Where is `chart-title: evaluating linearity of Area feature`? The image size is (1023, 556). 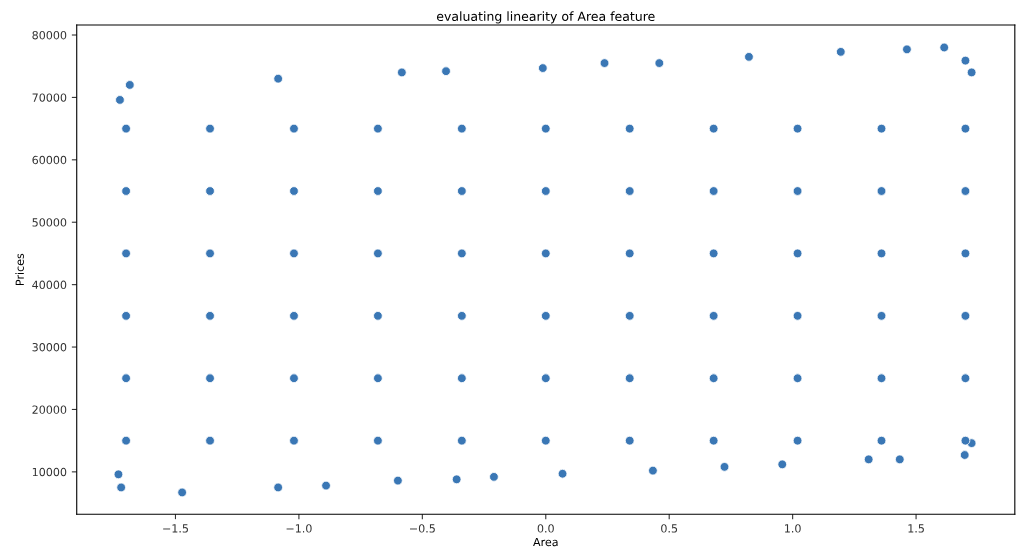 chart-title: evaluating linearity of Area feature is located at coordinates (545, 17).